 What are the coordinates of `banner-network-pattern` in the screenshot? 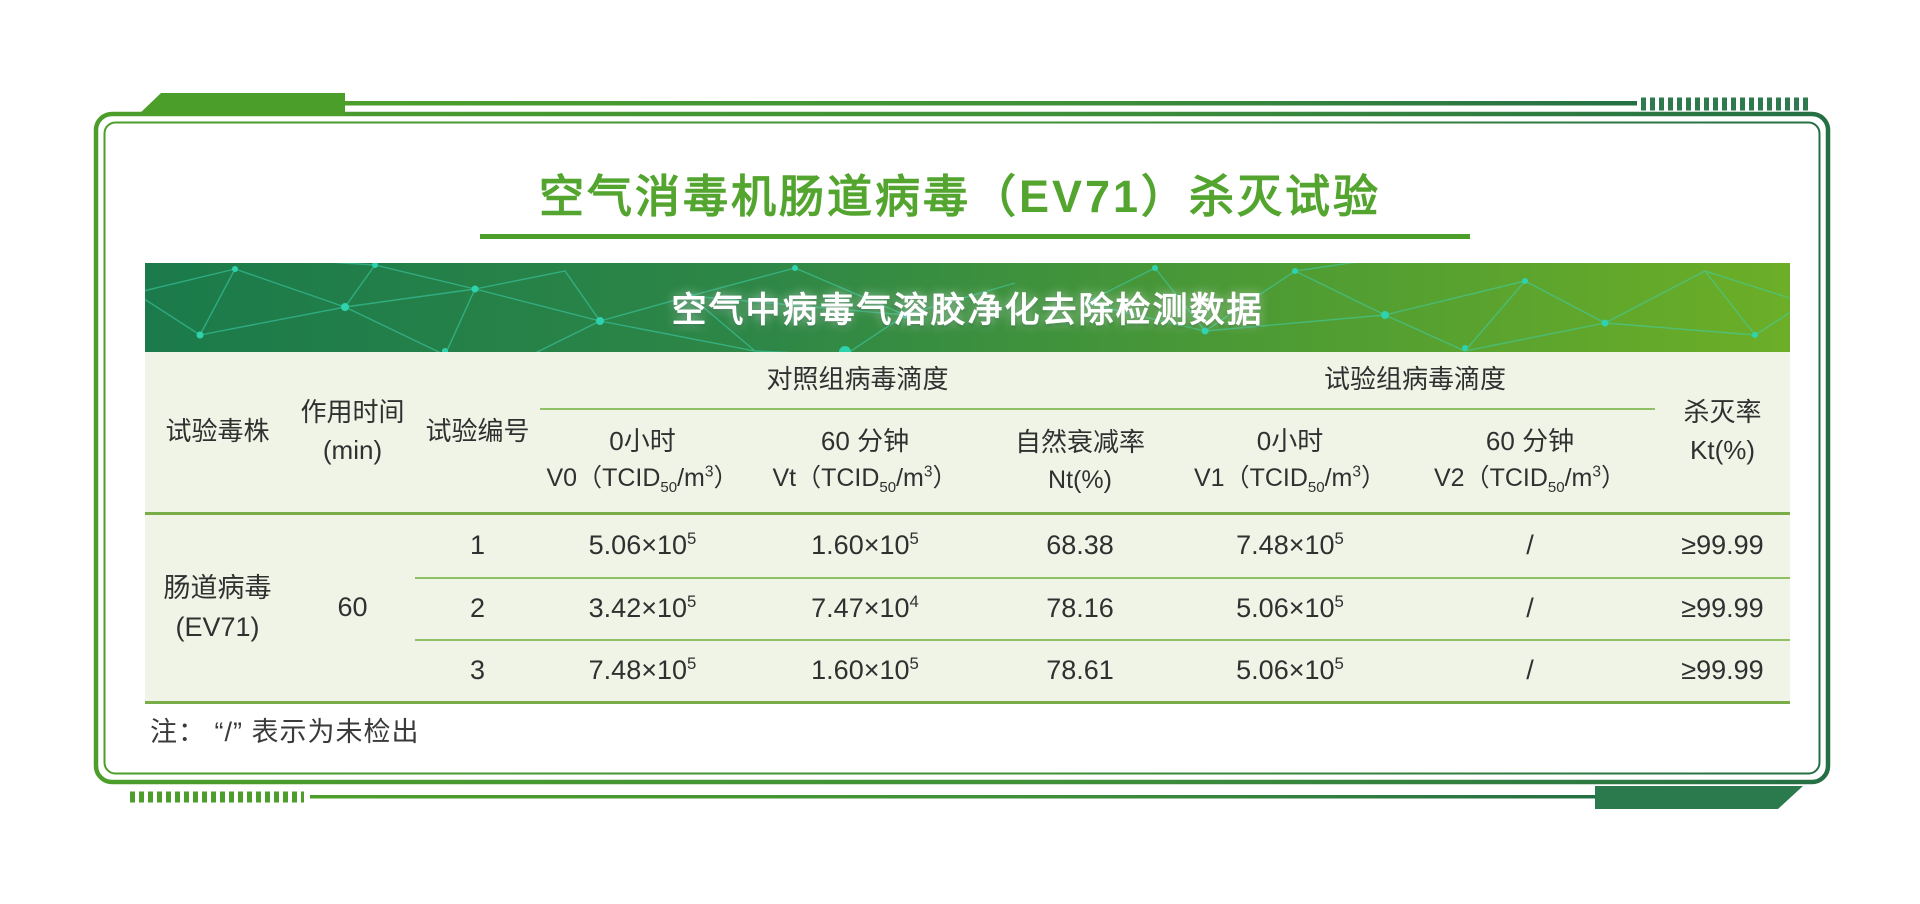 It's located at (967, 307).